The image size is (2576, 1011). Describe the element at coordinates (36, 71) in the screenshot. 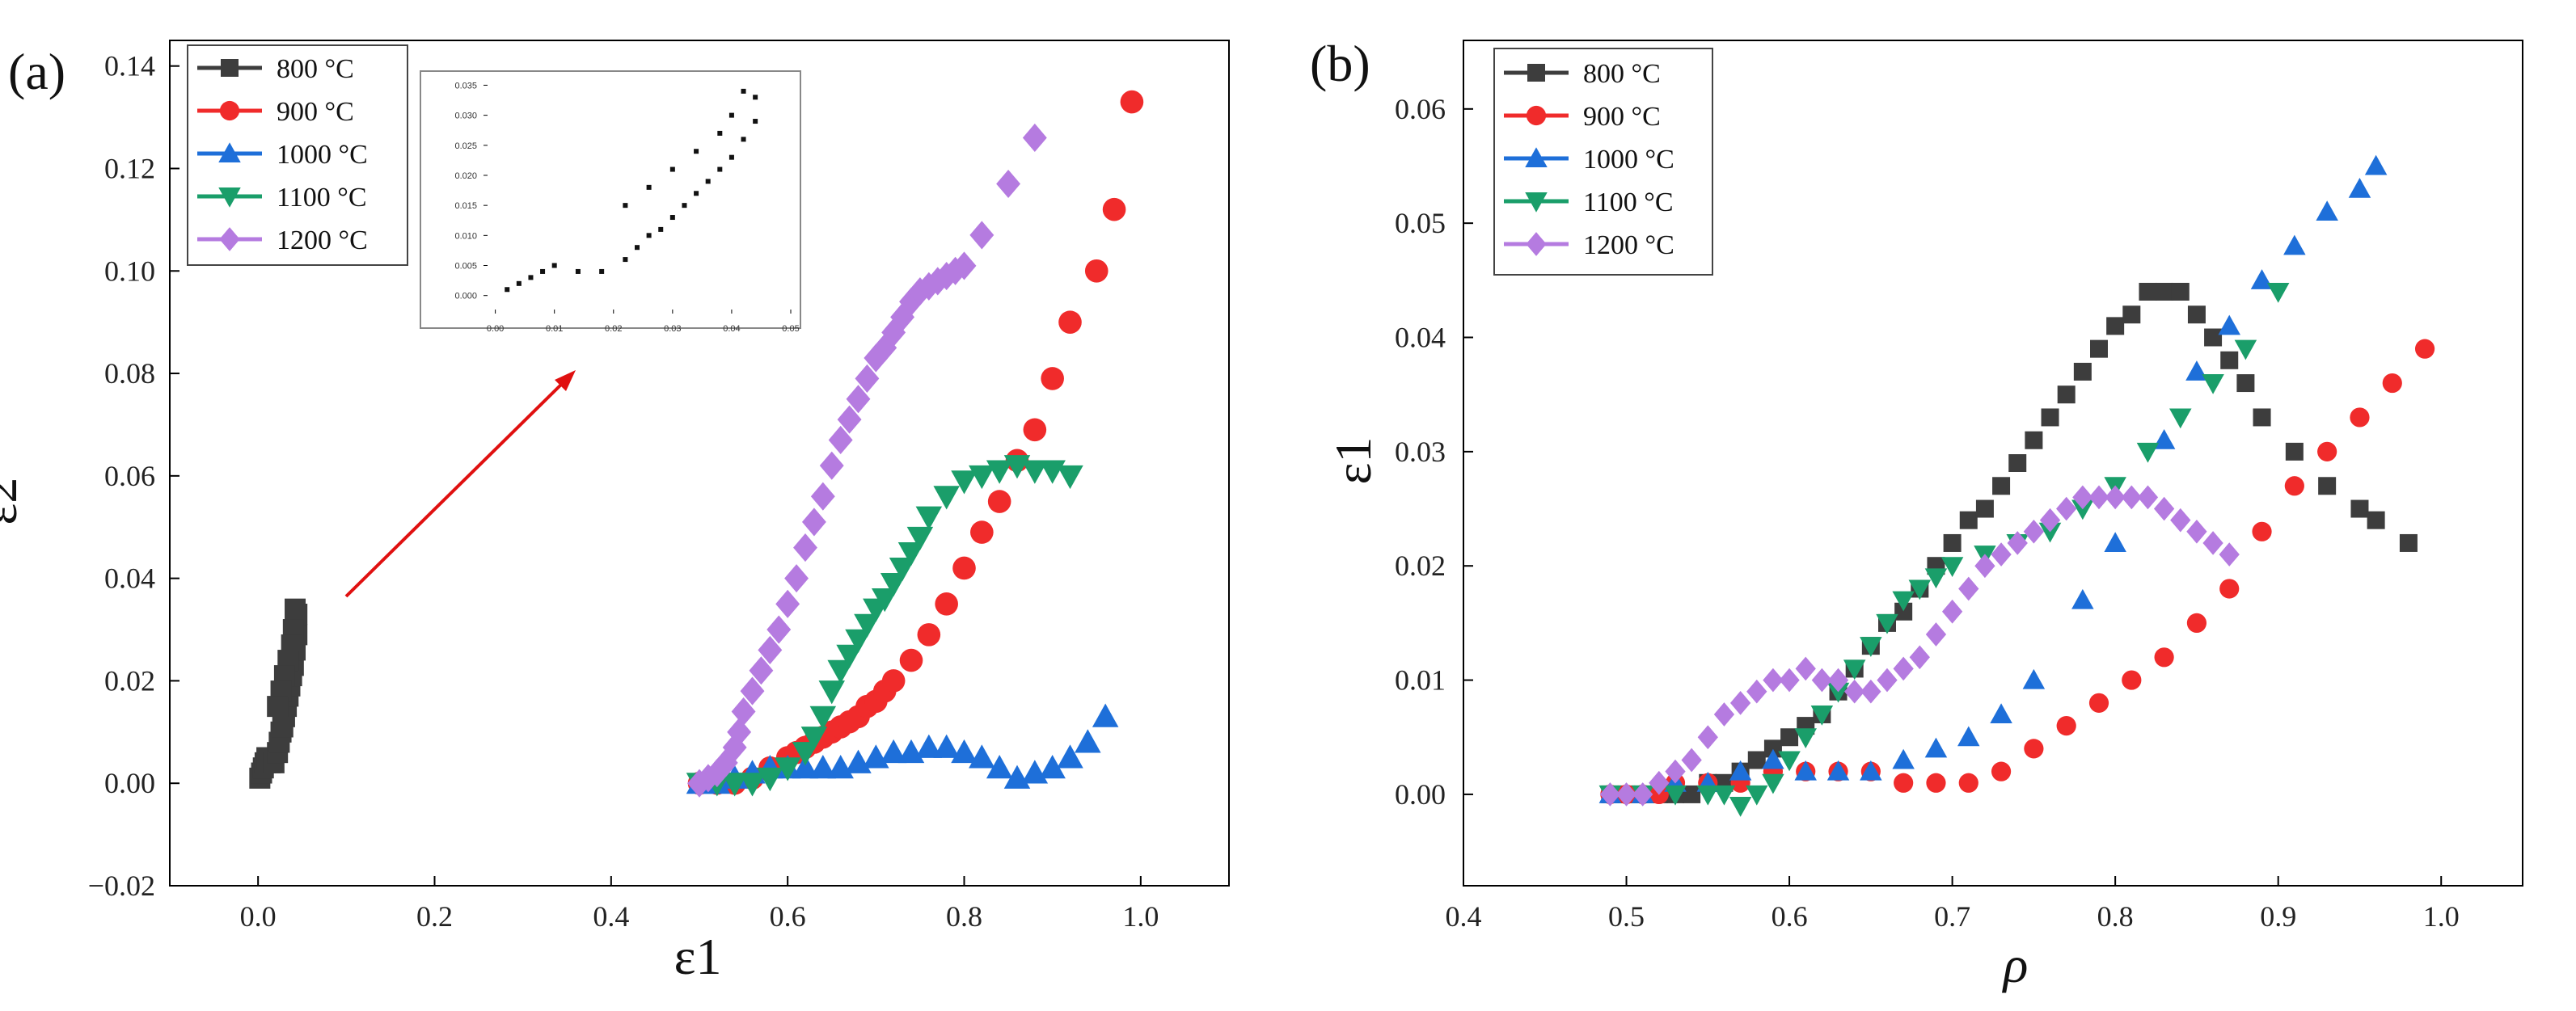

I see `panel-a-label: (a)` at that location.